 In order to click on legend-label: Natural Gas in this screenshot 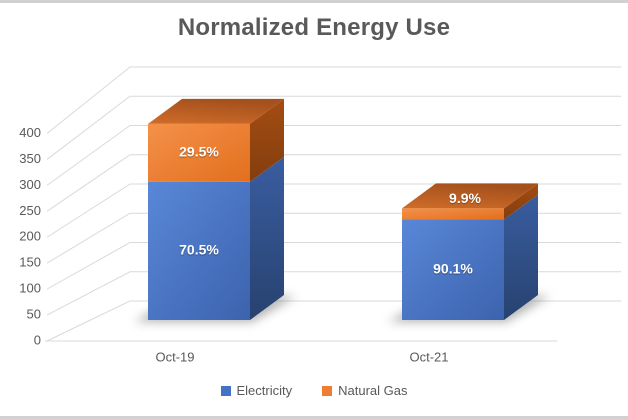, I will do `click(373, 390)`.